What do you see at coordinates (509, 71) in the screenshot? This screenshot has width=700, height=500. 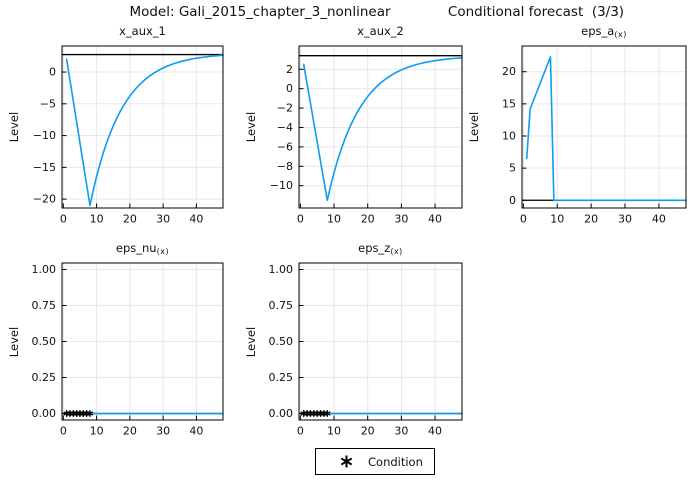 I see `y-tick-label: 20` at bounding box center [509, 71].